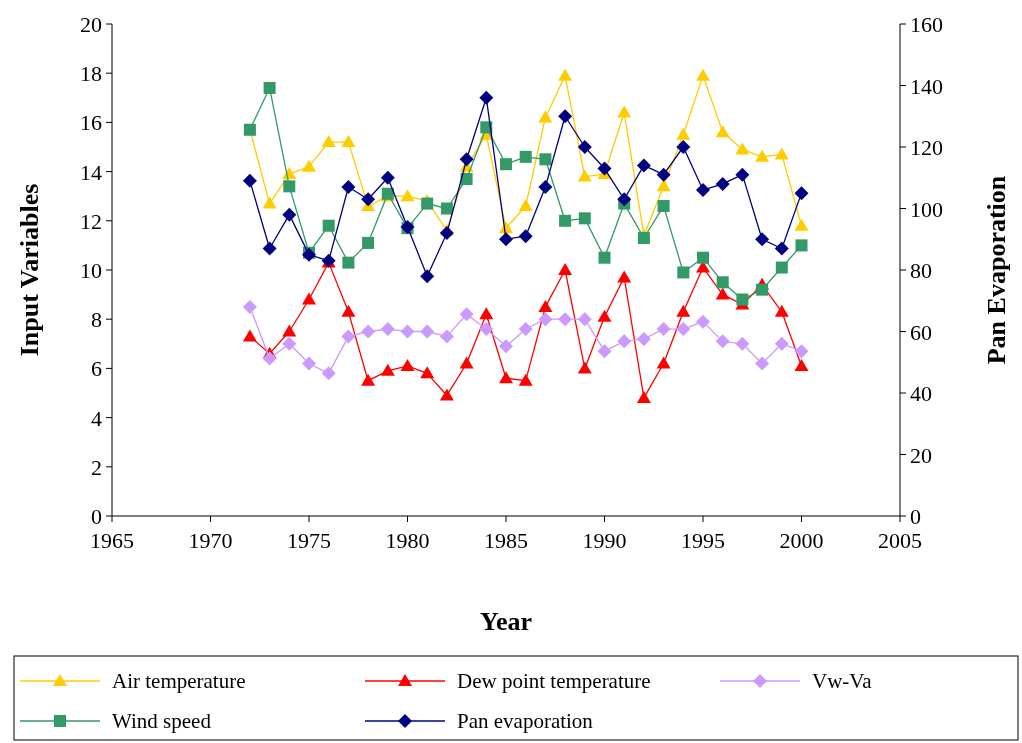  I want to click on y2-tick-label: 100, so click(926, 209).